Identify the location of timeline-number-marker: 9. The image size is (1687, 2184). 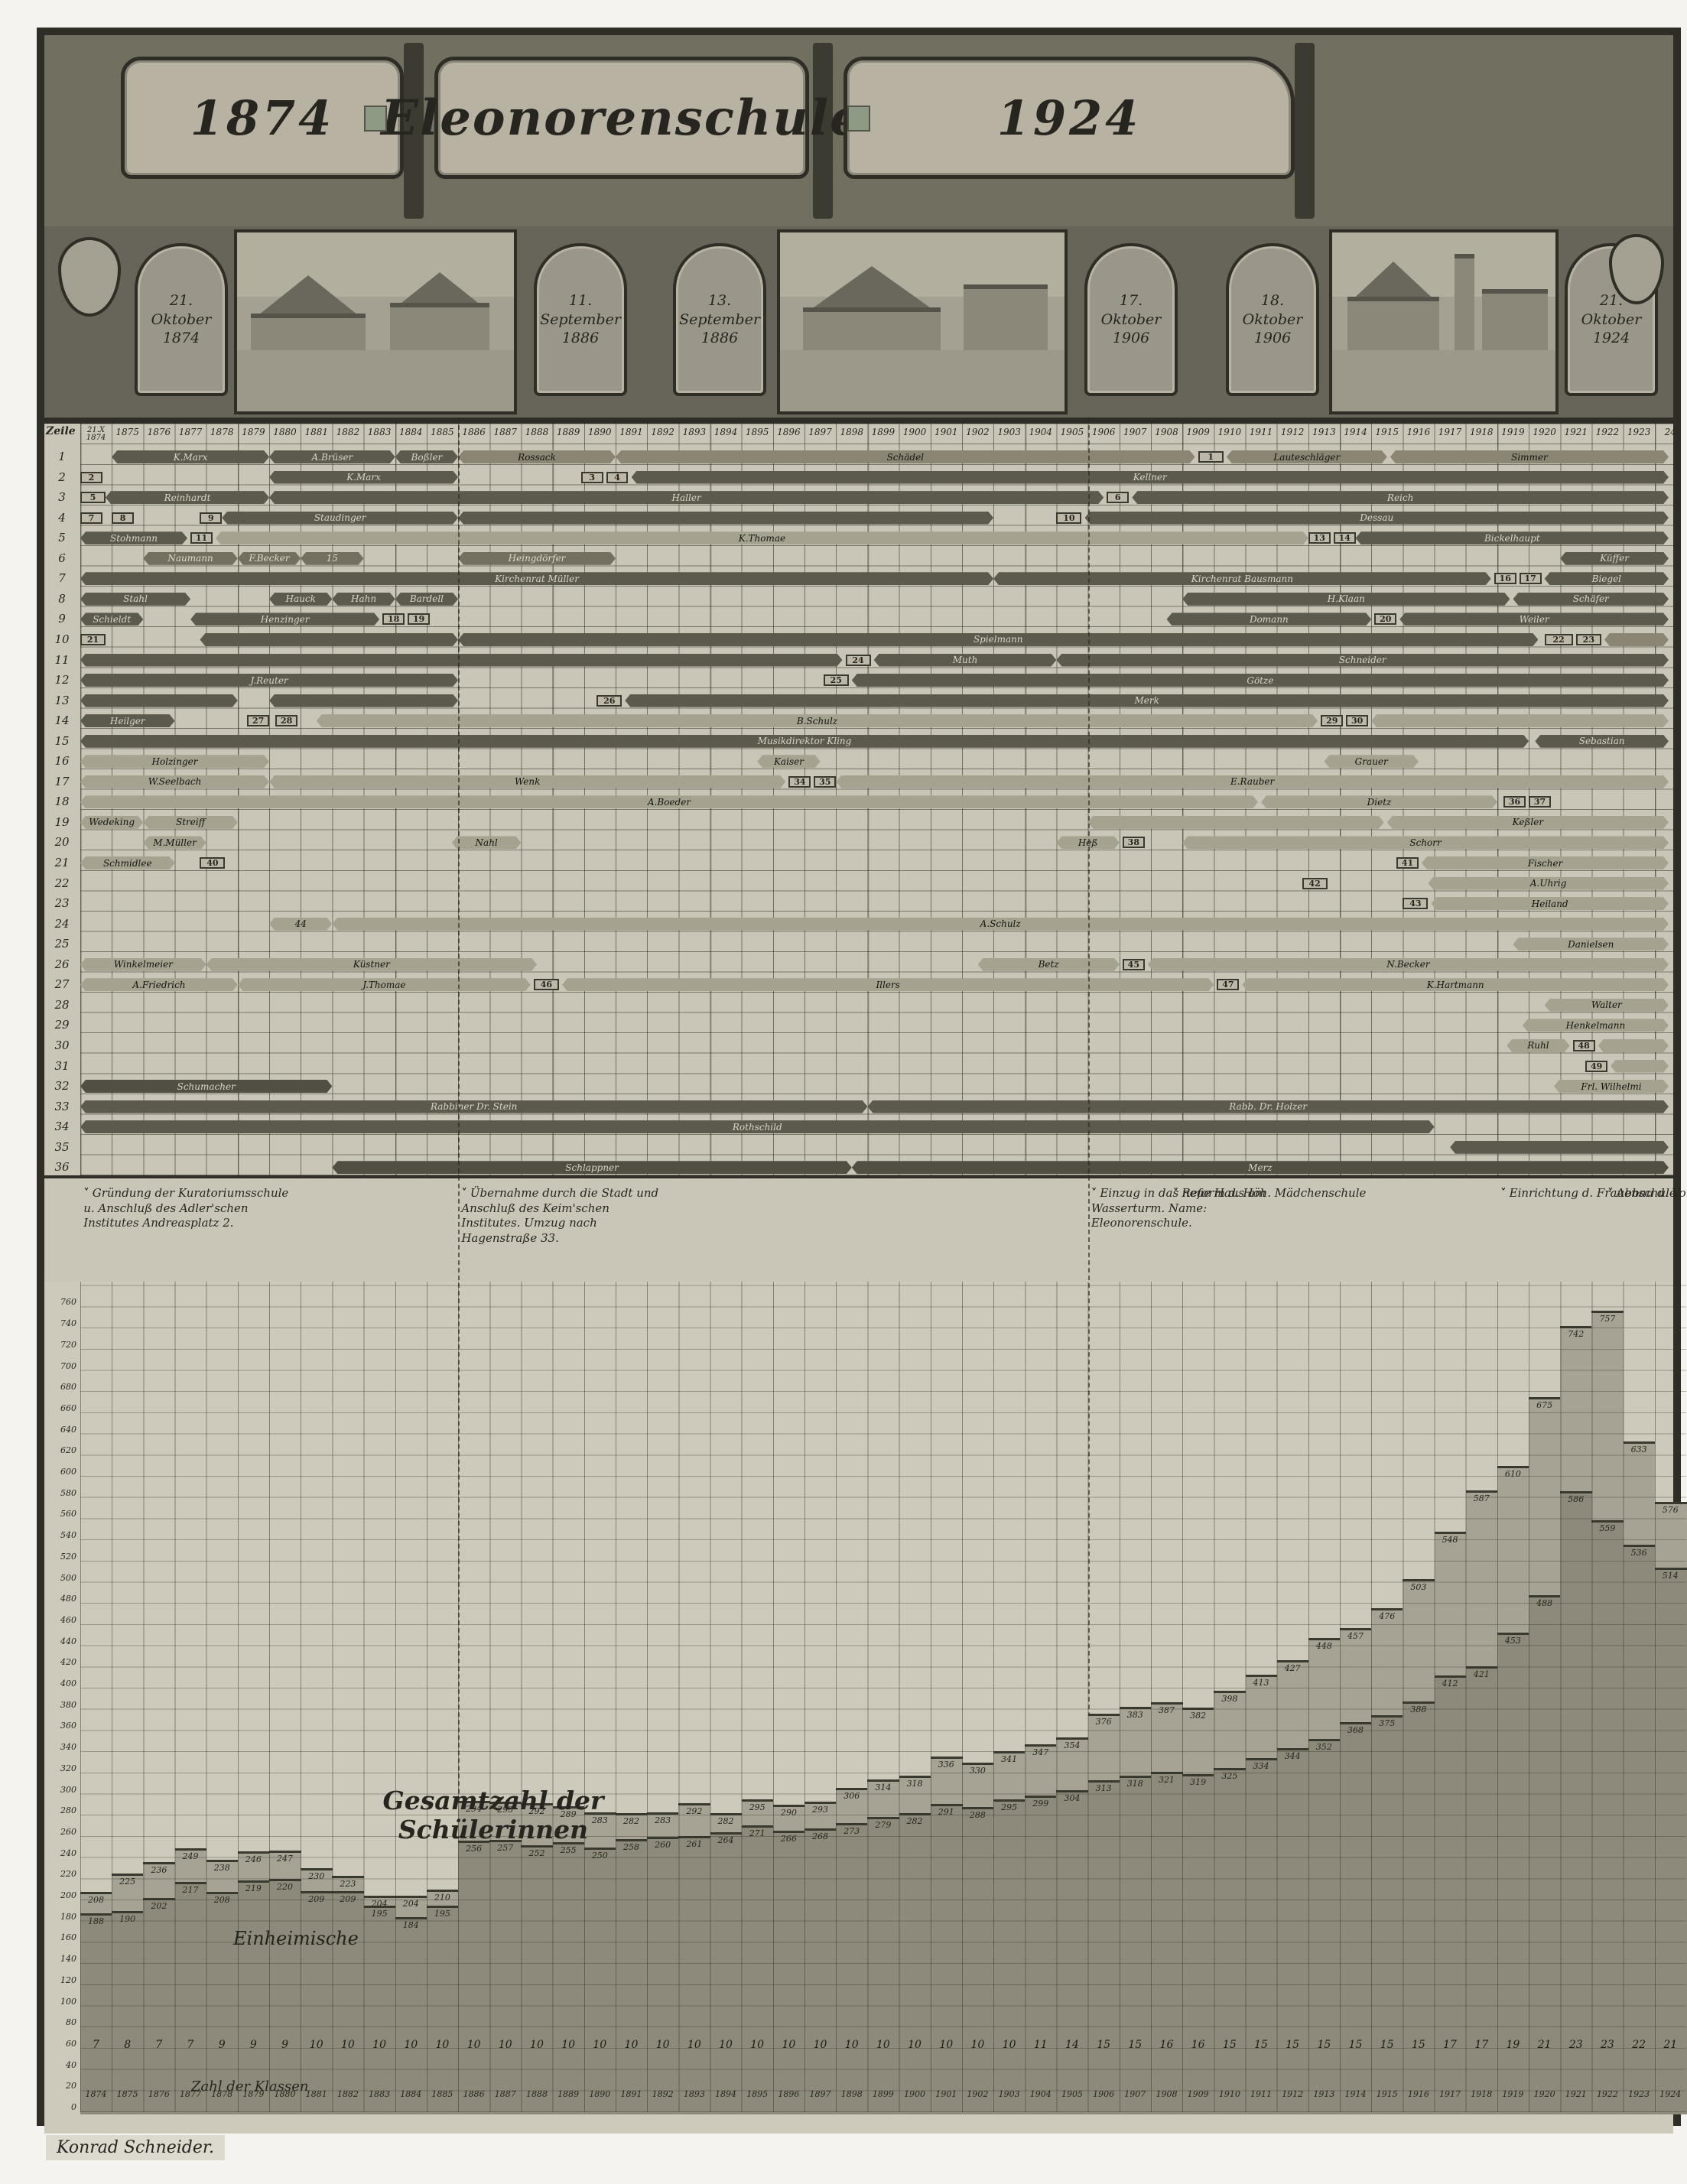
(211, 518).